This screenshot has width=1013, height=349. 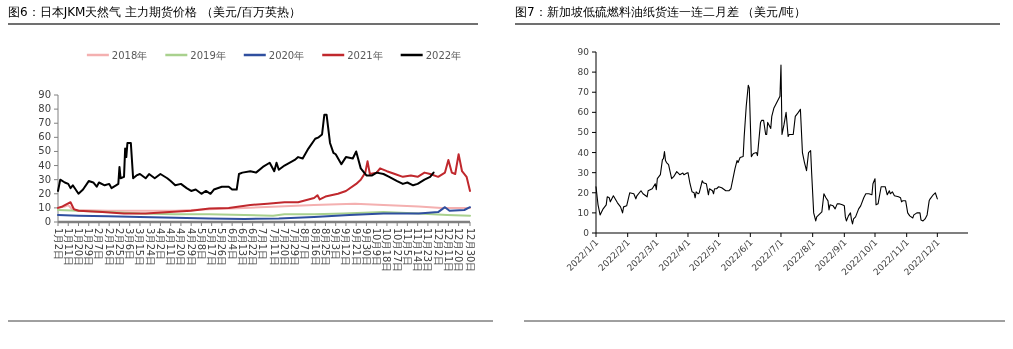 What do you see at coordinates (232, 244) in the screenshot?
I see `x-tick-label: 6月4日` at bounding box center [232, 244].